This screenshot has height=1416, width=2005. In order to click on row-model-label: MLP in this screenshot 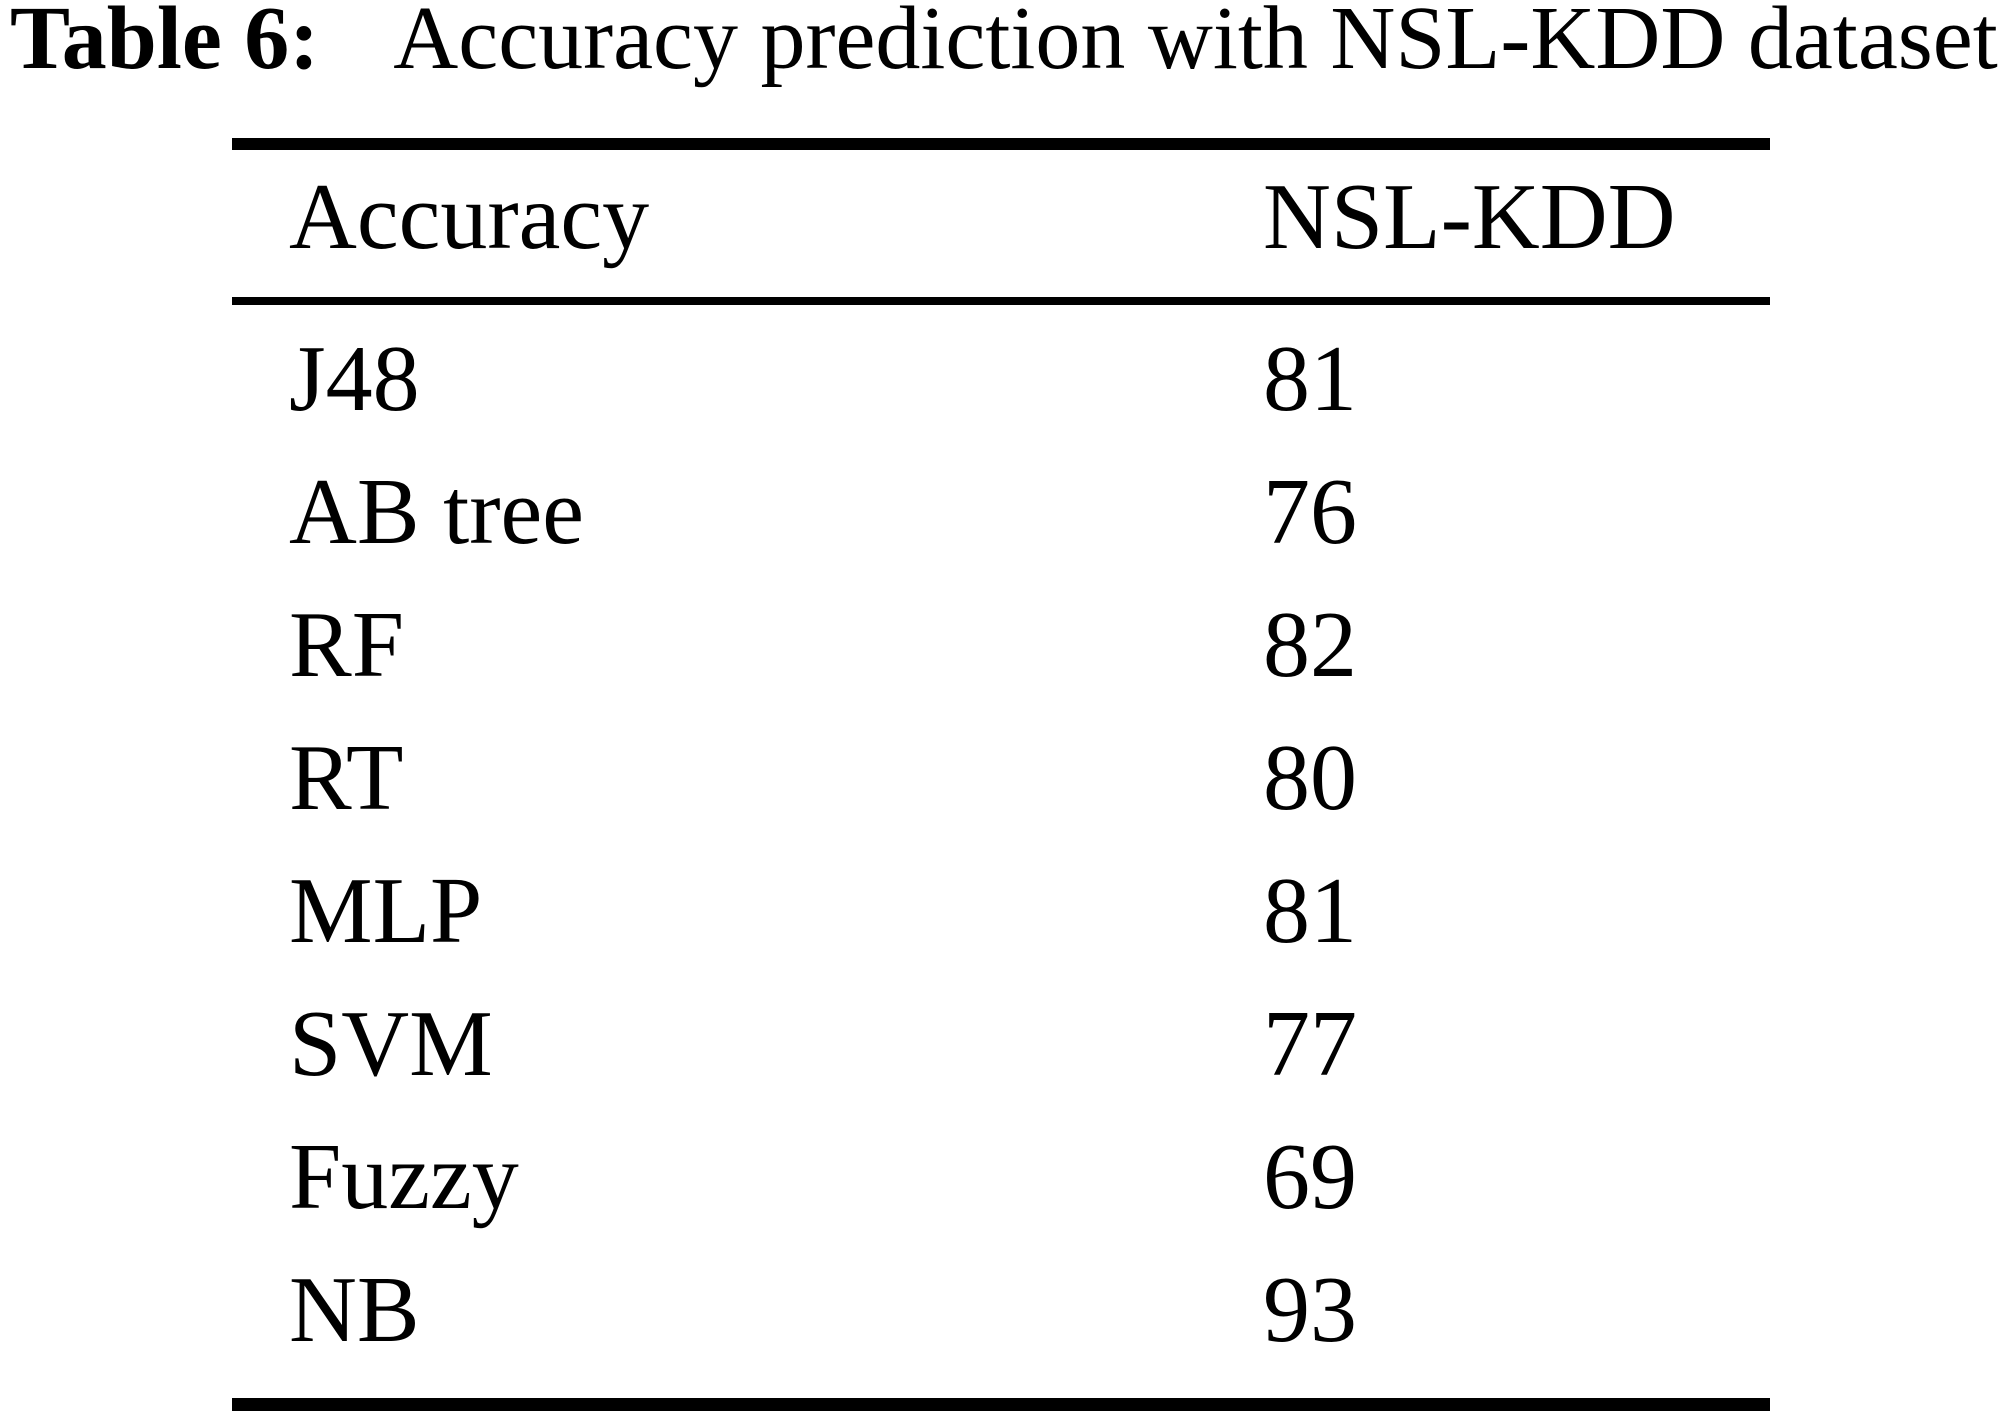, I will do `click(386, 911)`.